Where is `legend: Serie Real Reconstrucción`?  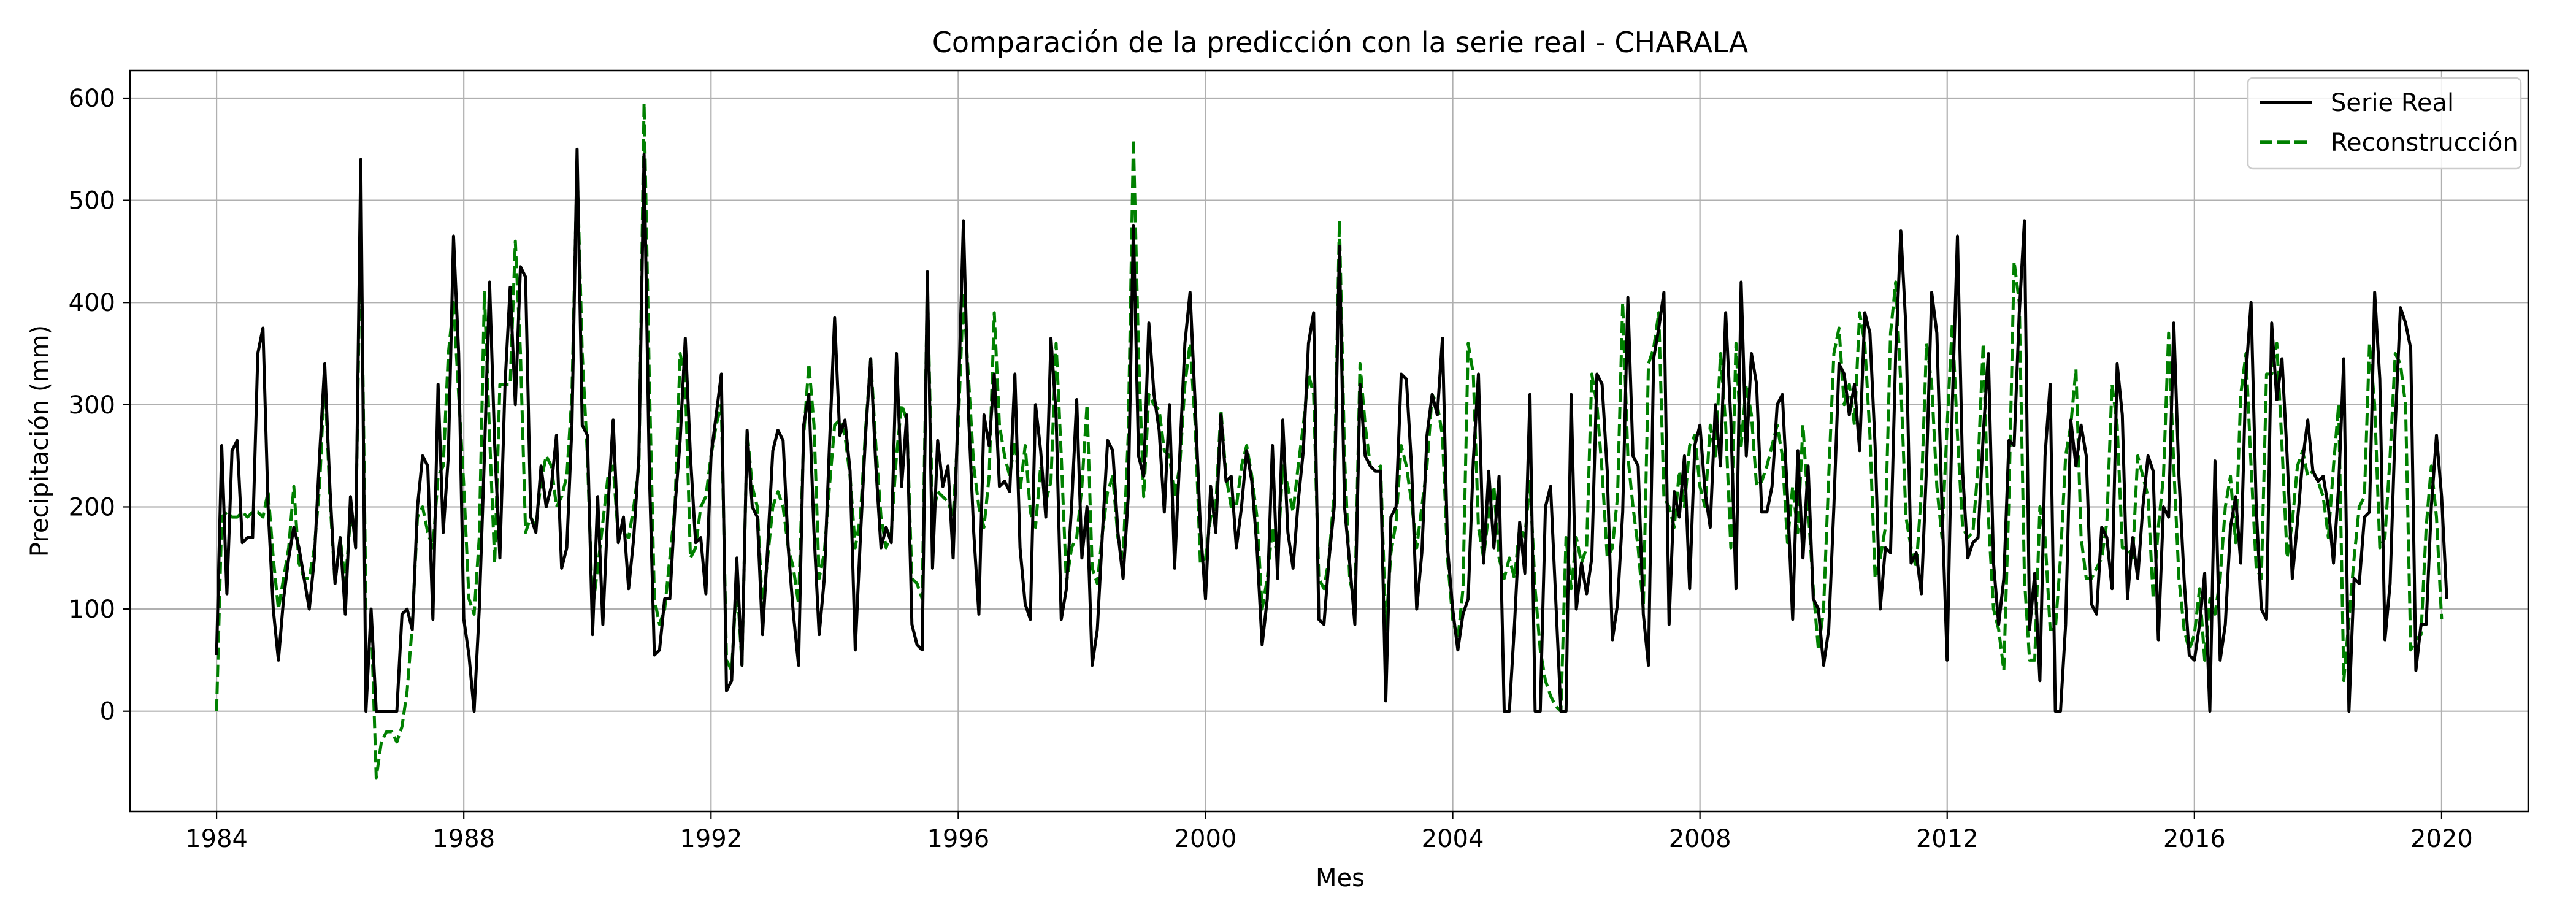 legend: Serie Real Reconstrucción is located at coordinates (2384, 123).